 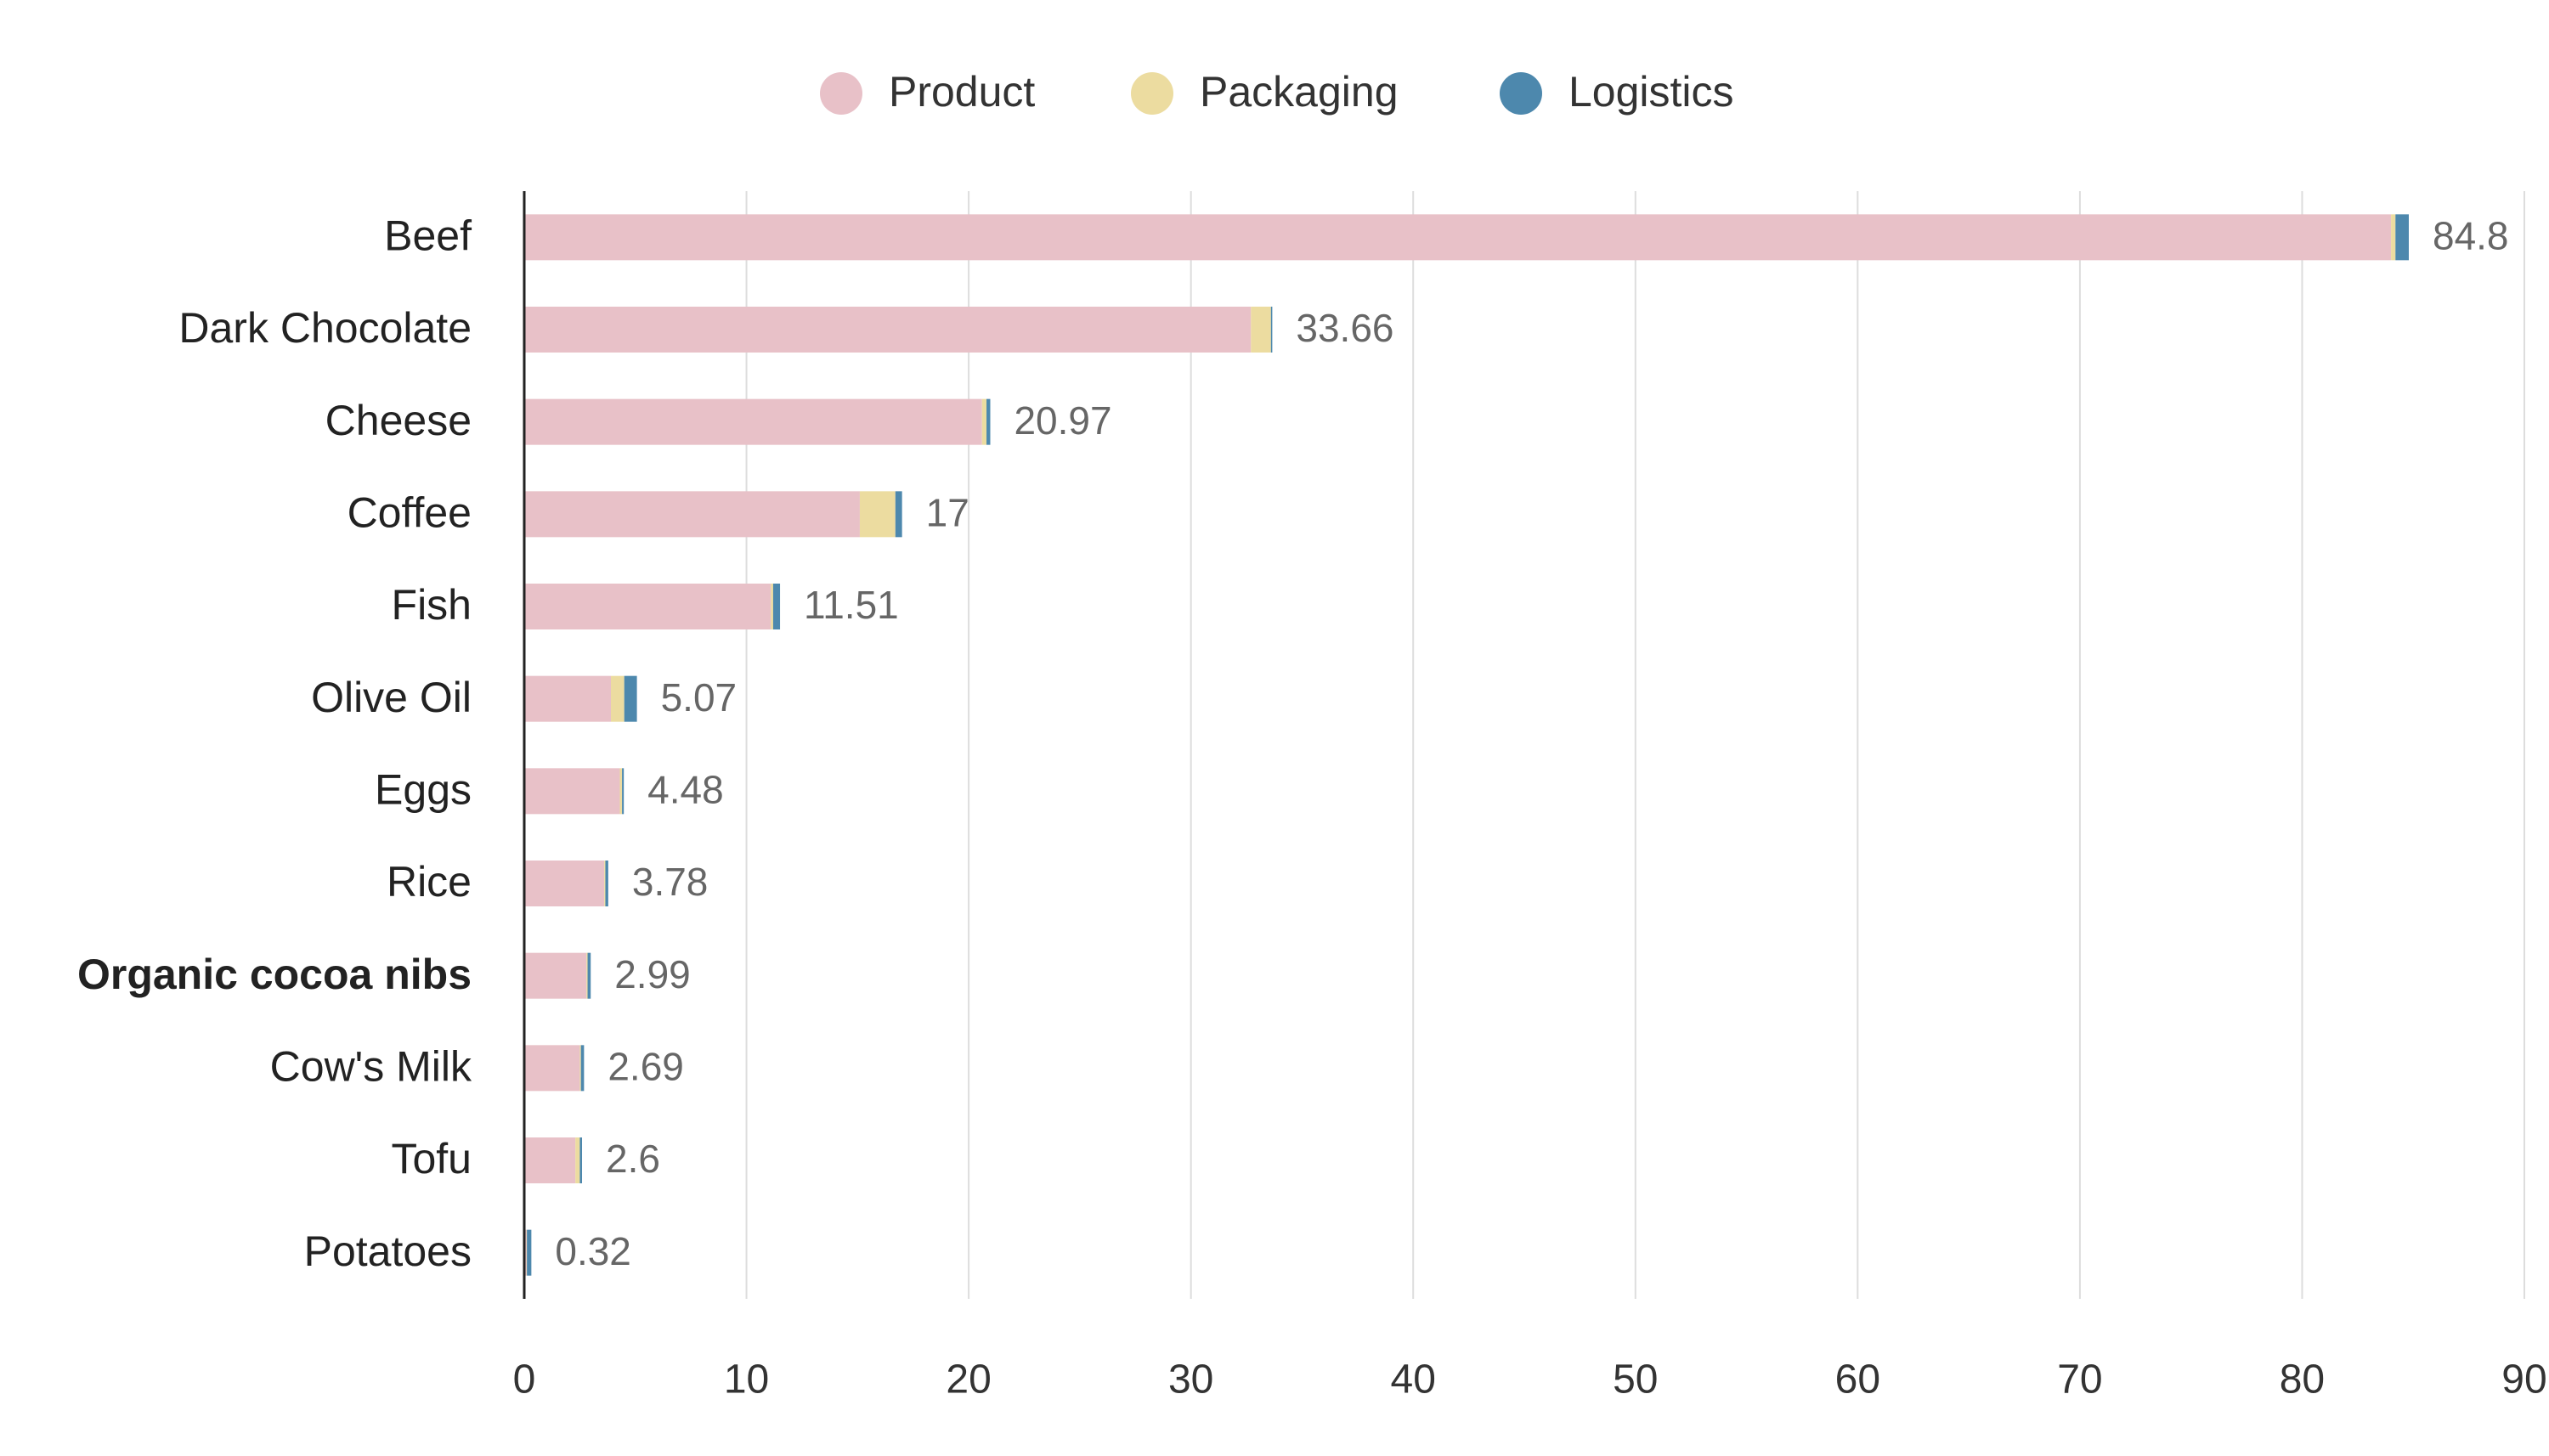 I want to click on value-label: 84.8, so click(x=2471, y=235).